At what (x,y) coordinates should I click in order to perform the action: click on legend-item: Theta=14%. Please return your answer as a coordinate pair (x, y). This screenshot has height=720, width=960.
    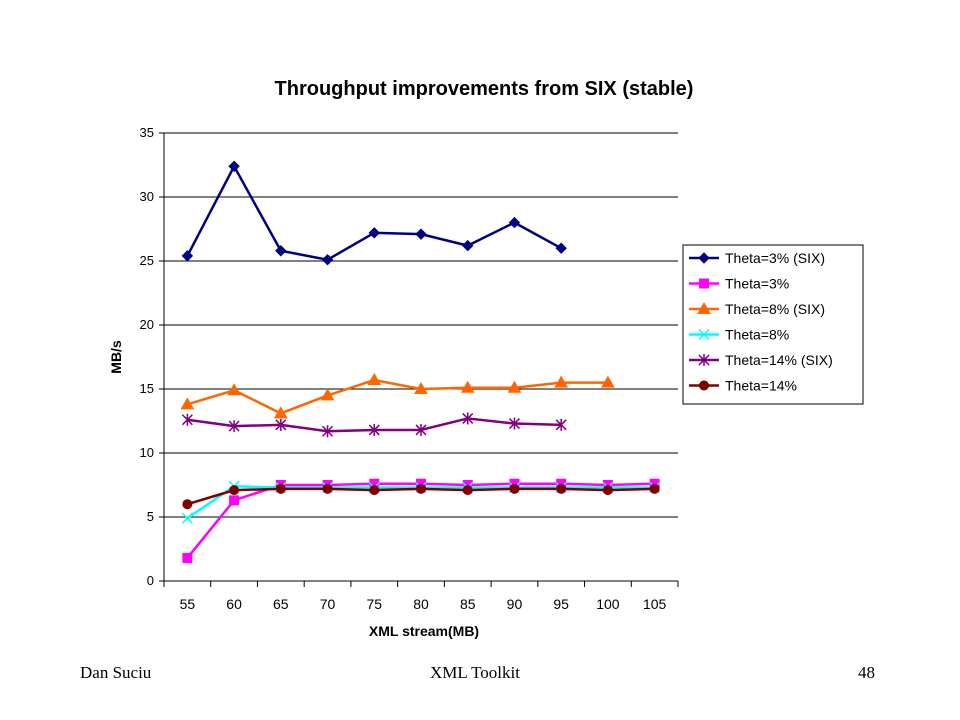
    Looking at the image, I should click on (743, 386).